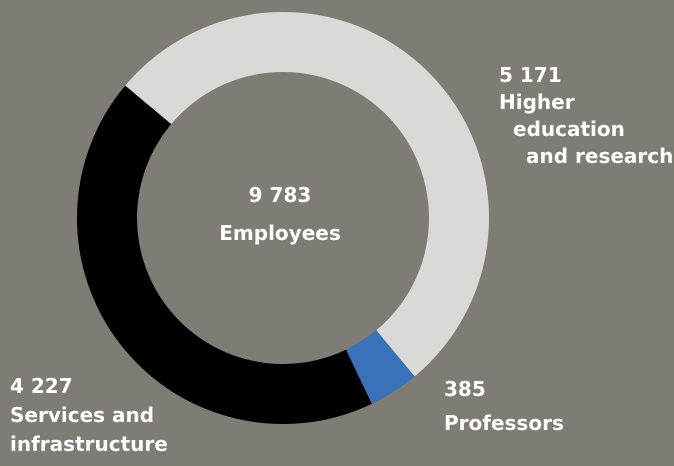  I want to click on slice-professors, so click(380, 367).